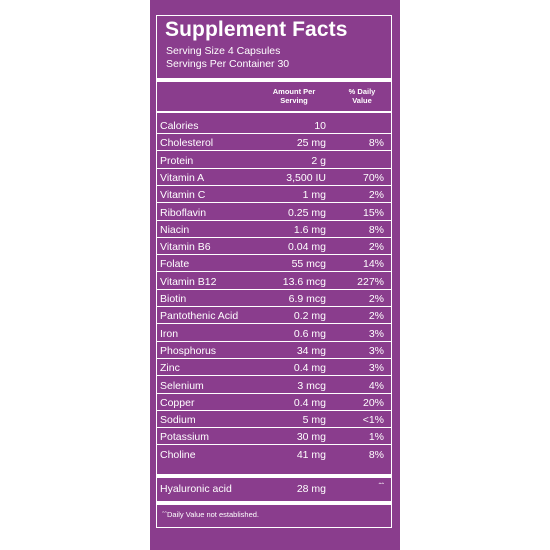 The height and width of the screenshot is (550, 550). What do you see at coordinates (274, 403) in the screenshot?
I see `nutrient-row: Copper 0.4 mg 20%` at bounding box center [274, 403].